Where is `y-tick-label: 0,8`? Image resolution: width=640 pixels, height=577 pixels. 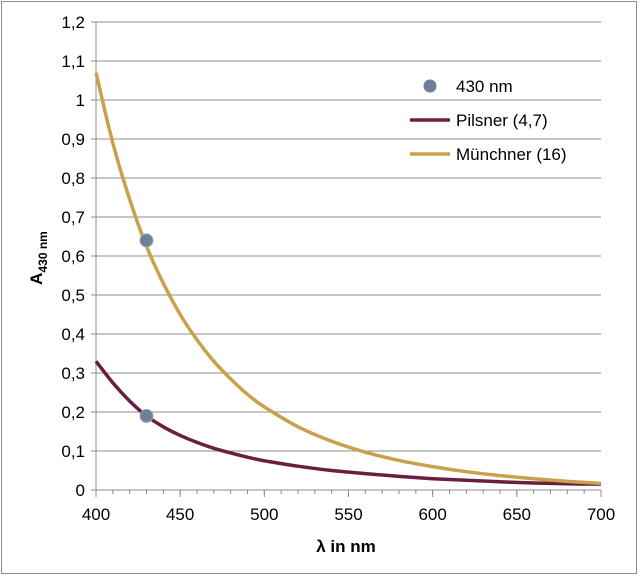
y-tick-label: 0,8 is located at coordinates (73, 178).